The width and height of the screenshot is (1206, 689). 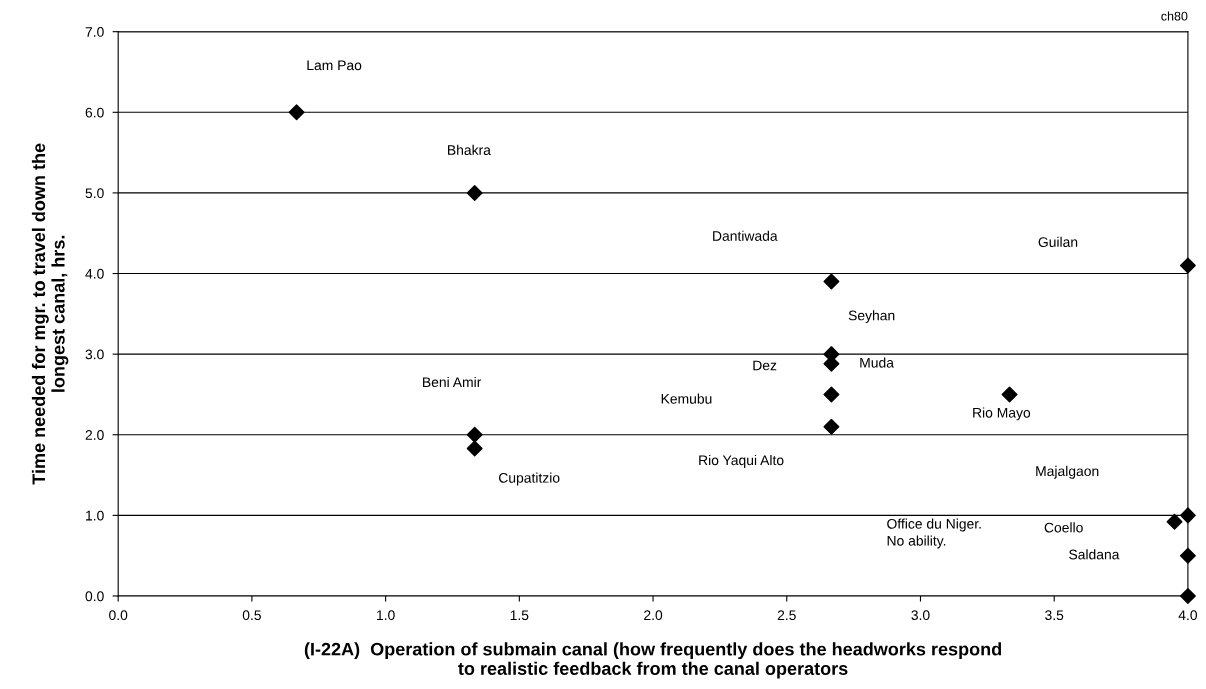 I want to click on annotation: Majalgaon, so click(x=1067, y=472).